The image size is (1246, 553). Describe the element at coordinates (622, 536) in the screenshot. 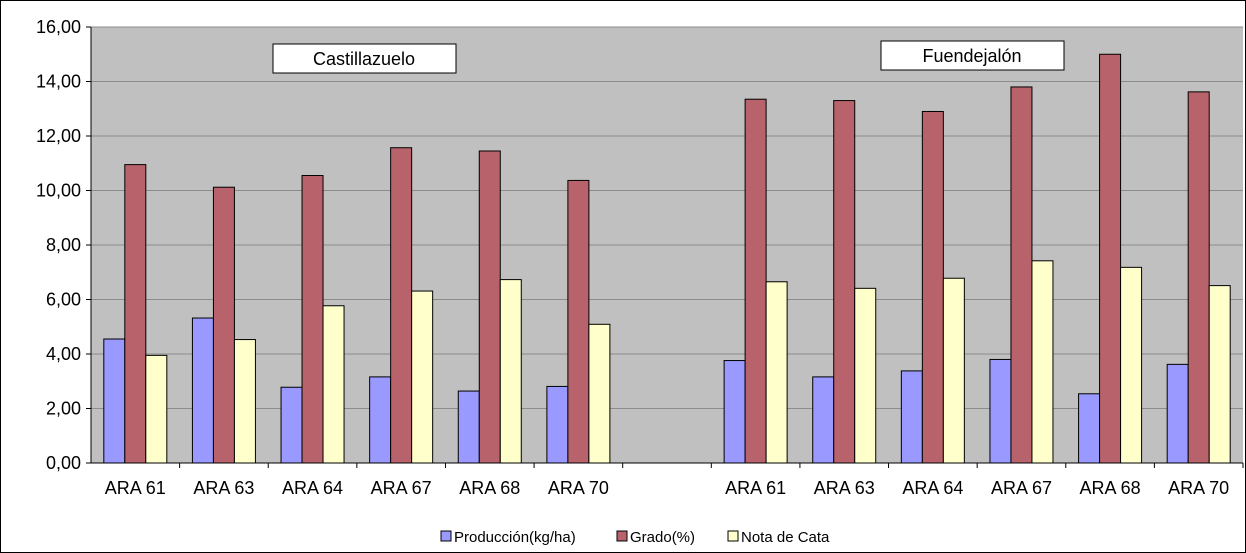

I see `legend-swatch-grado` at that location.